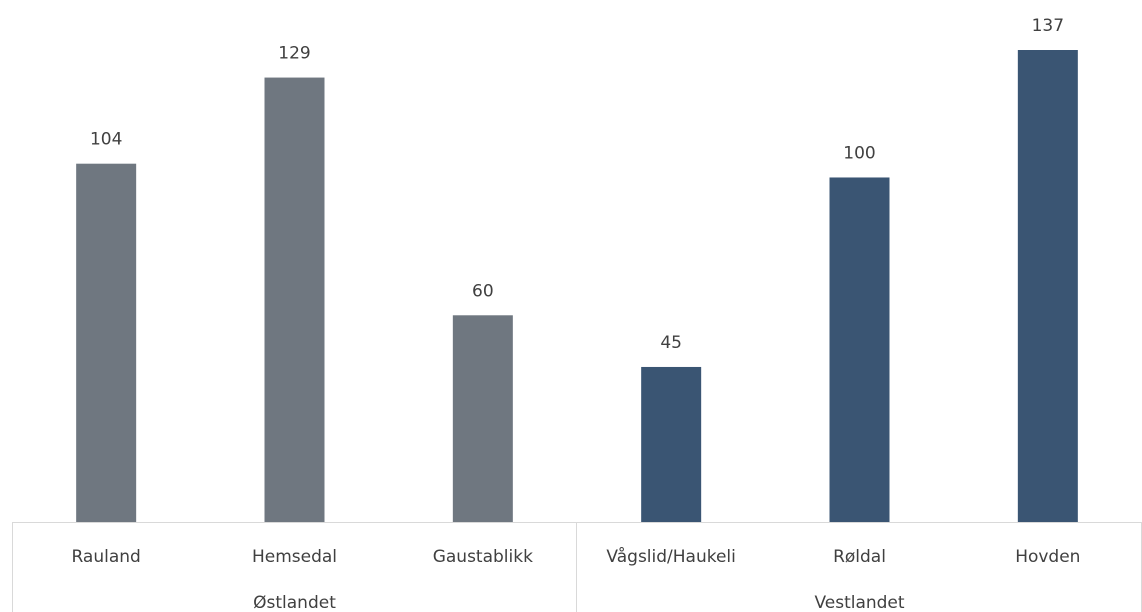 The image size is (1142, 612). Describe the element at coordinates (483, 291) in the screenshot. I see `value-label: 60` at that location.